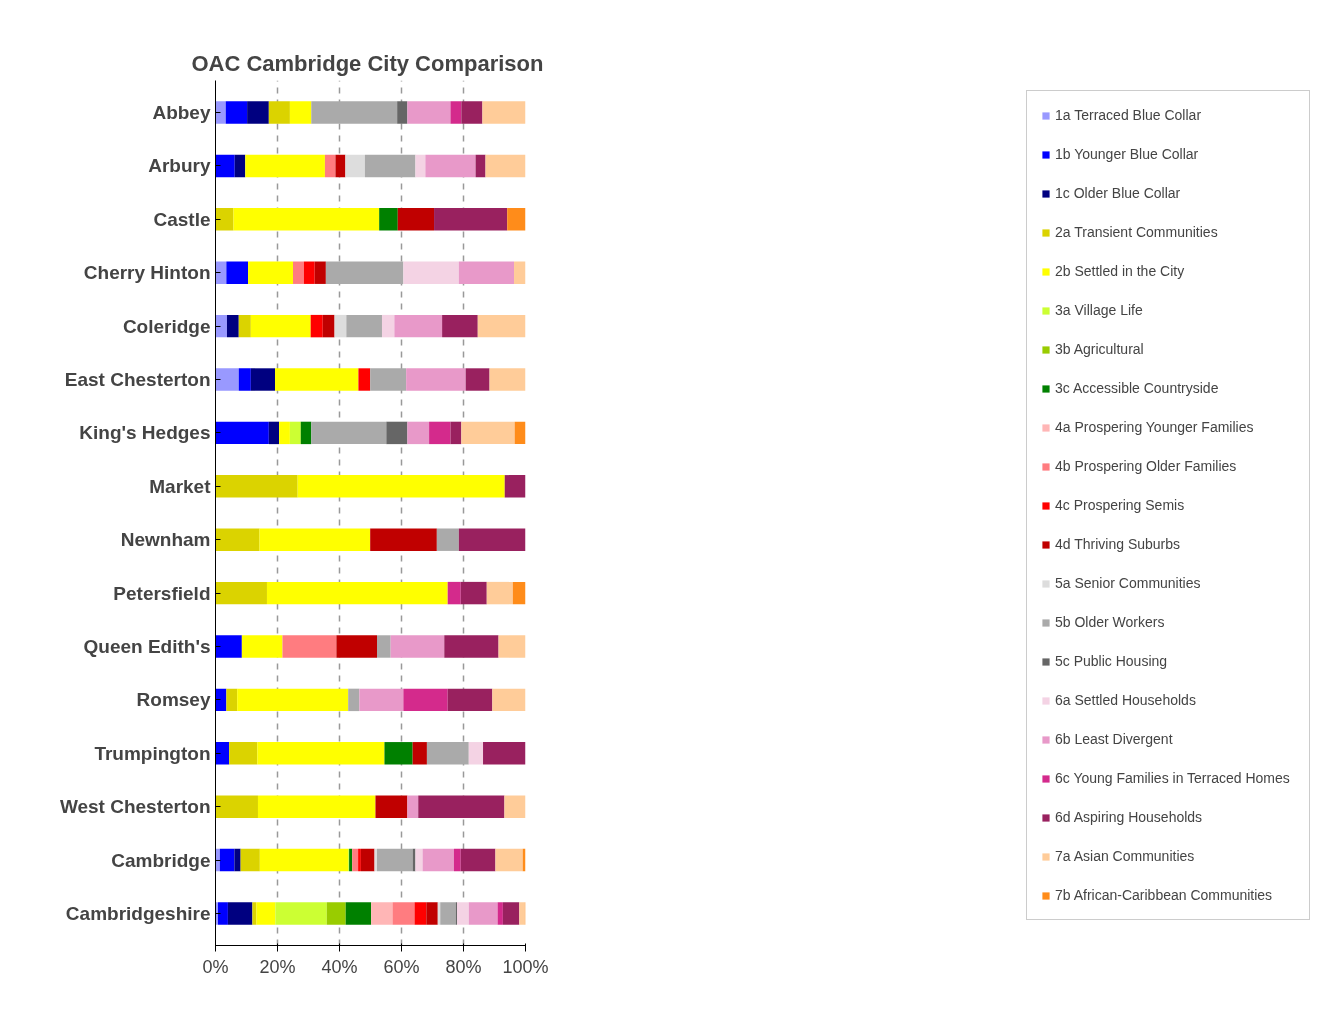 Image resolution: width=1337 pixels, height=1019 pixels. Describe the element at coordinates (1118, 544) in the screenshot. I see `legend-label: 4d Thriving Suburbs` at that location.